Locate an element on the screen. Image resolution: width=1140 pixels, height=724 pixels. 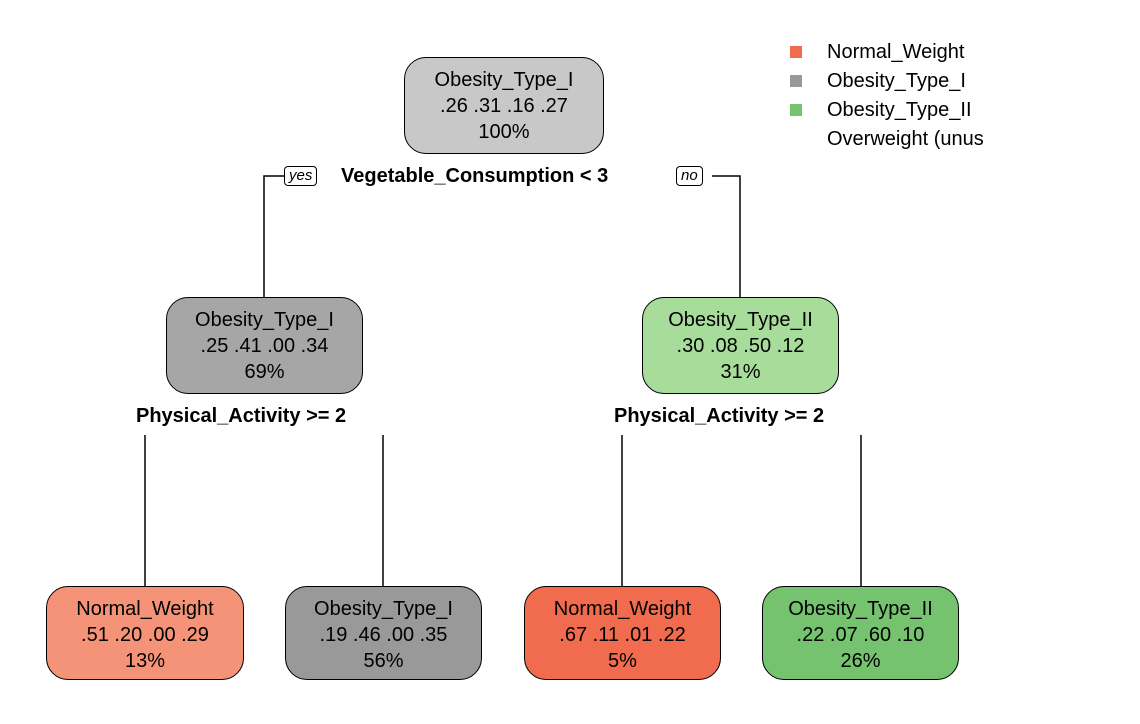
edge-root-left is located at coordinates (273, 236).